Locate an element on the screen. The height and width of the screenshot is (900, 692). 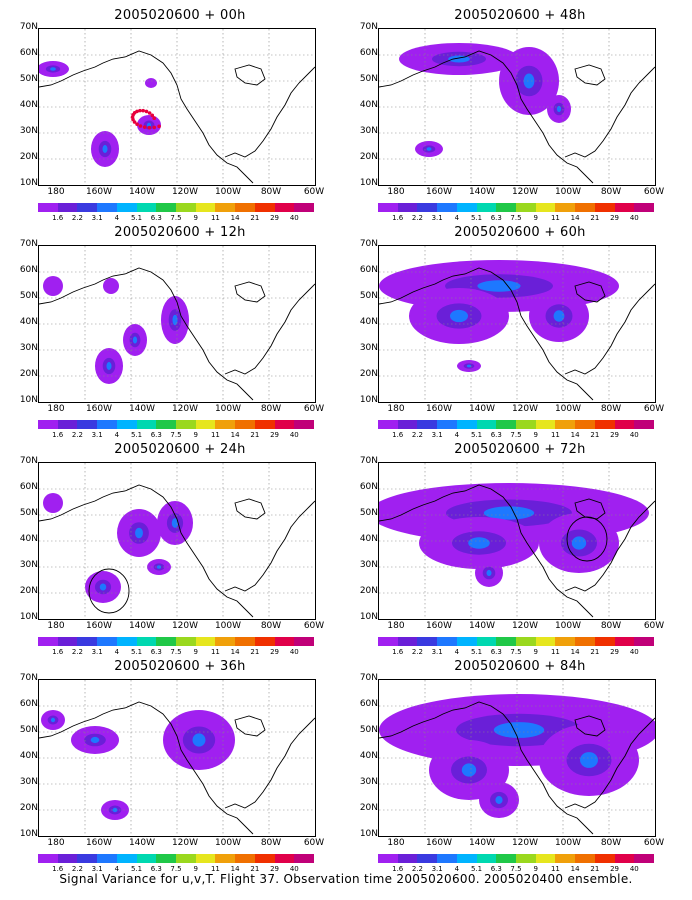
colorbar-label: 3.1 is located at coordinates (437, 218).